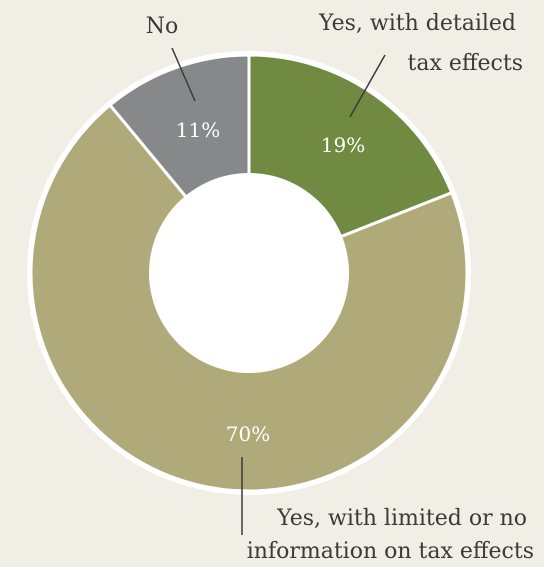  Describe the element at coordinates (401, 518) in the screenshot. I see `category-label-limited-line1: Yes, with limited or no` at that location.